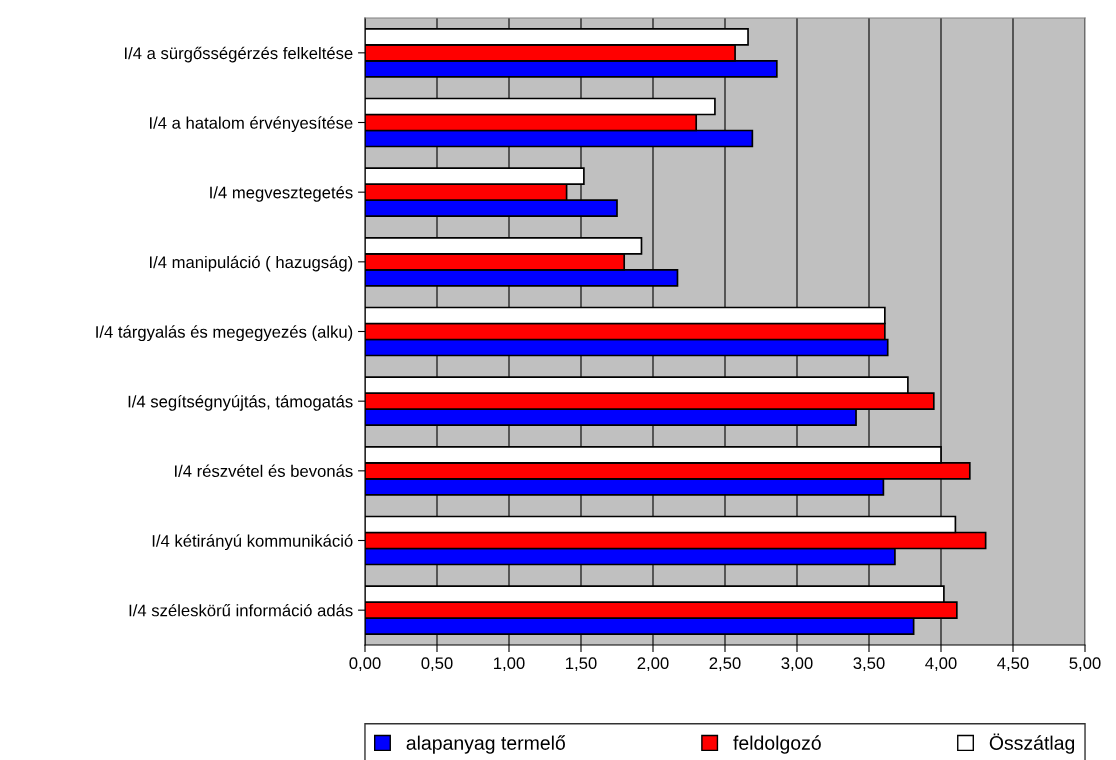 The width and height of the screenshot is (1116, 760). Describe the element at coordinates (797, 664) in the screenshot. I see `x-tick-label: 3,00` at that location.